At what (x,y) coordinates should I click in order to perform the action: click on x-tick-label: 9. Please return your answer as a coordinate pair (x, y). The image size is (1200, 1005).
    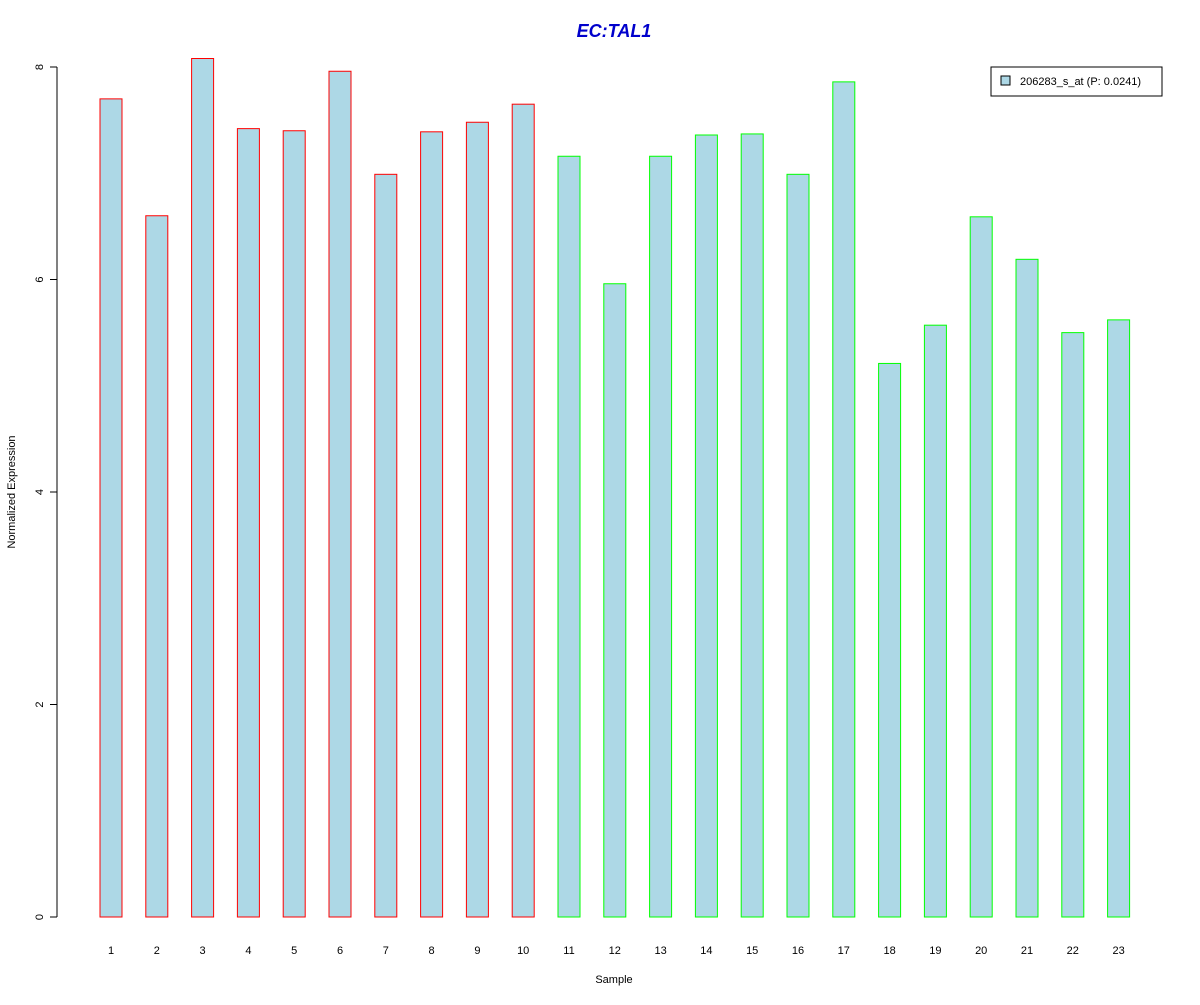
    Looking at the image, I should click on (477, 951).